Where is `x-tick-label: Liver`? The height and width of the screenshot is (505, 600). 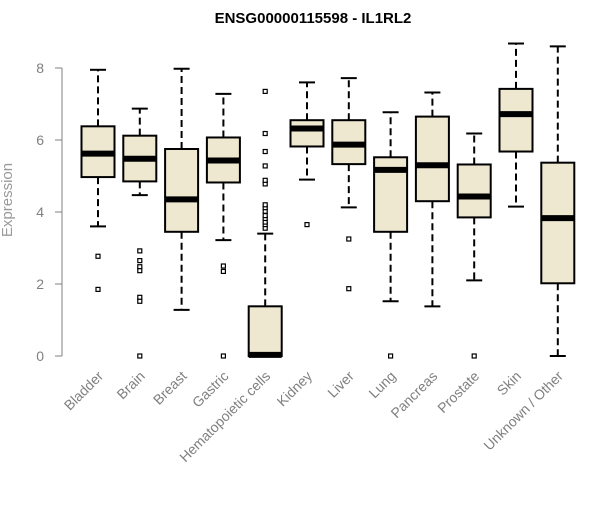 x-tick-label: Liver is located at coordinates (340, 384).